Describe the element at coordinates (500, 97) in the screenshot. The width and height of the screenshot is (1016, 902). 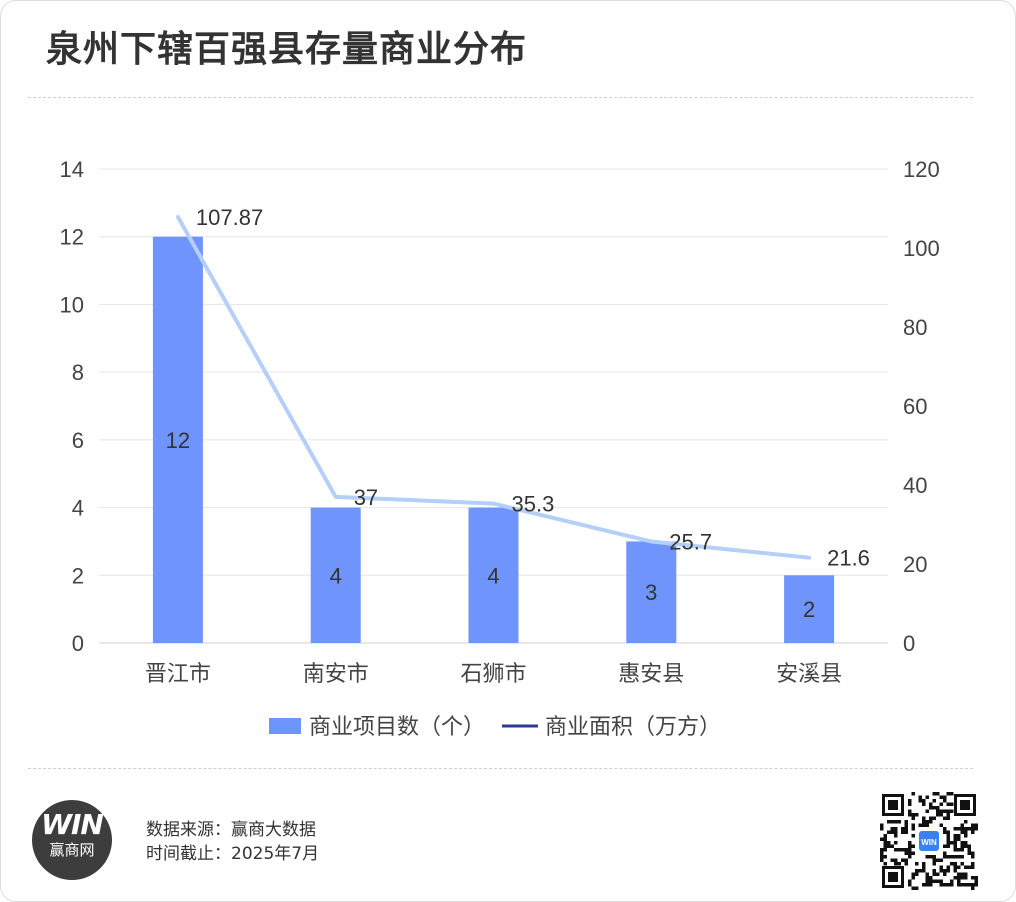
I see `top-divider` at that location.